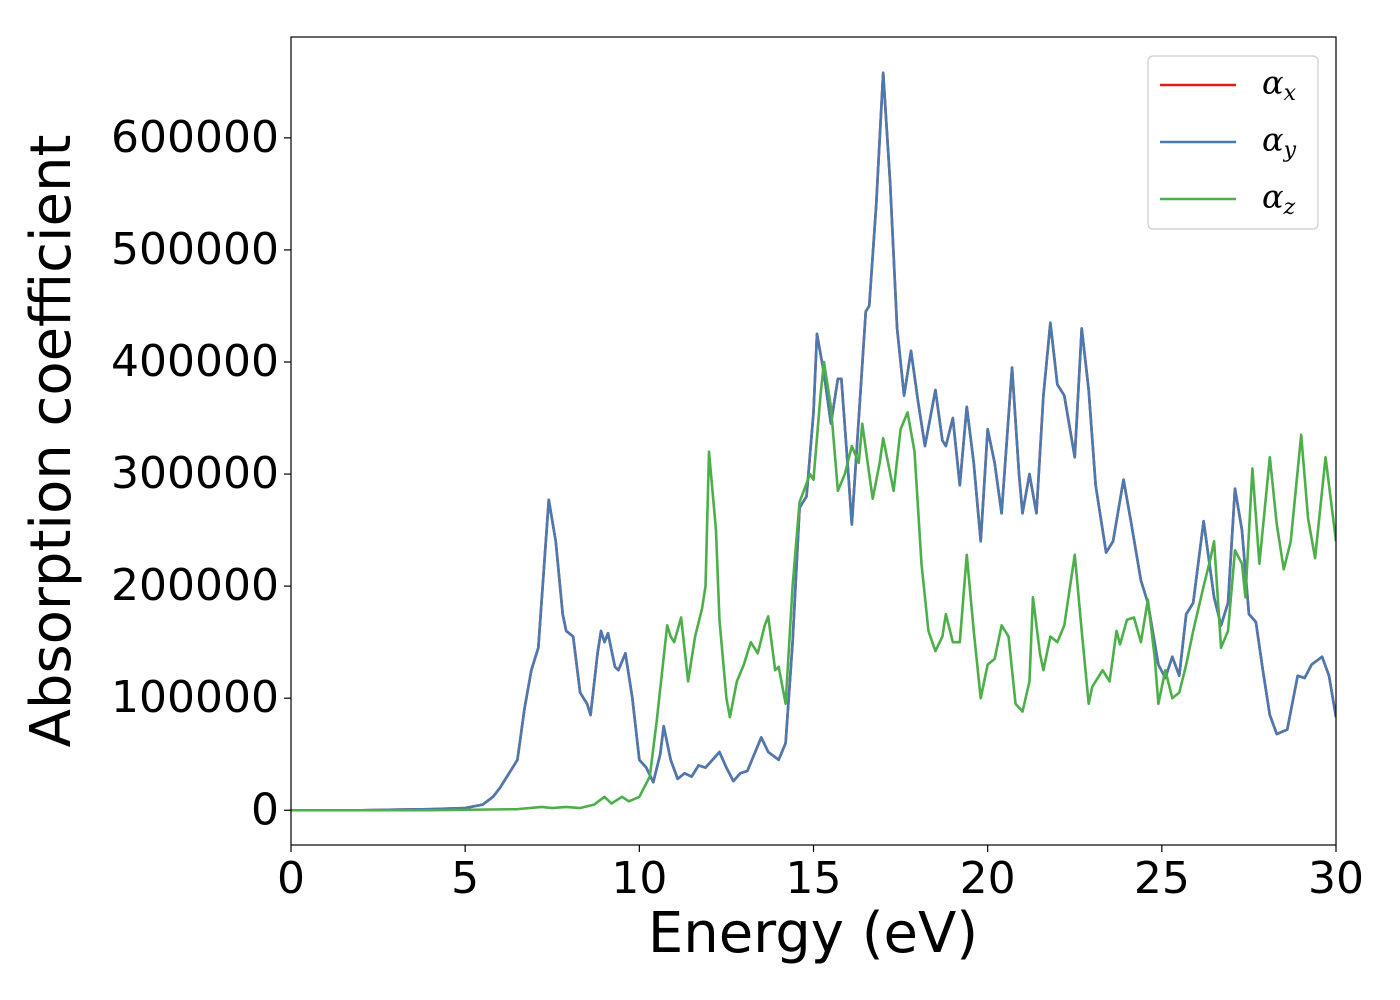  Describe the element at coordinates (195, 137) in the screenshot. I see `y-tick-label: 600000` at that location.